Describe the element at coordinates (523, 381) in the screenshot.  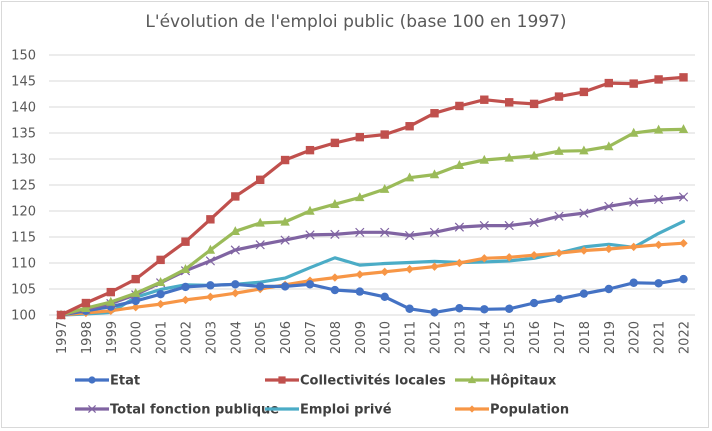
I see `legend-label: Hôpitaux` at that location.